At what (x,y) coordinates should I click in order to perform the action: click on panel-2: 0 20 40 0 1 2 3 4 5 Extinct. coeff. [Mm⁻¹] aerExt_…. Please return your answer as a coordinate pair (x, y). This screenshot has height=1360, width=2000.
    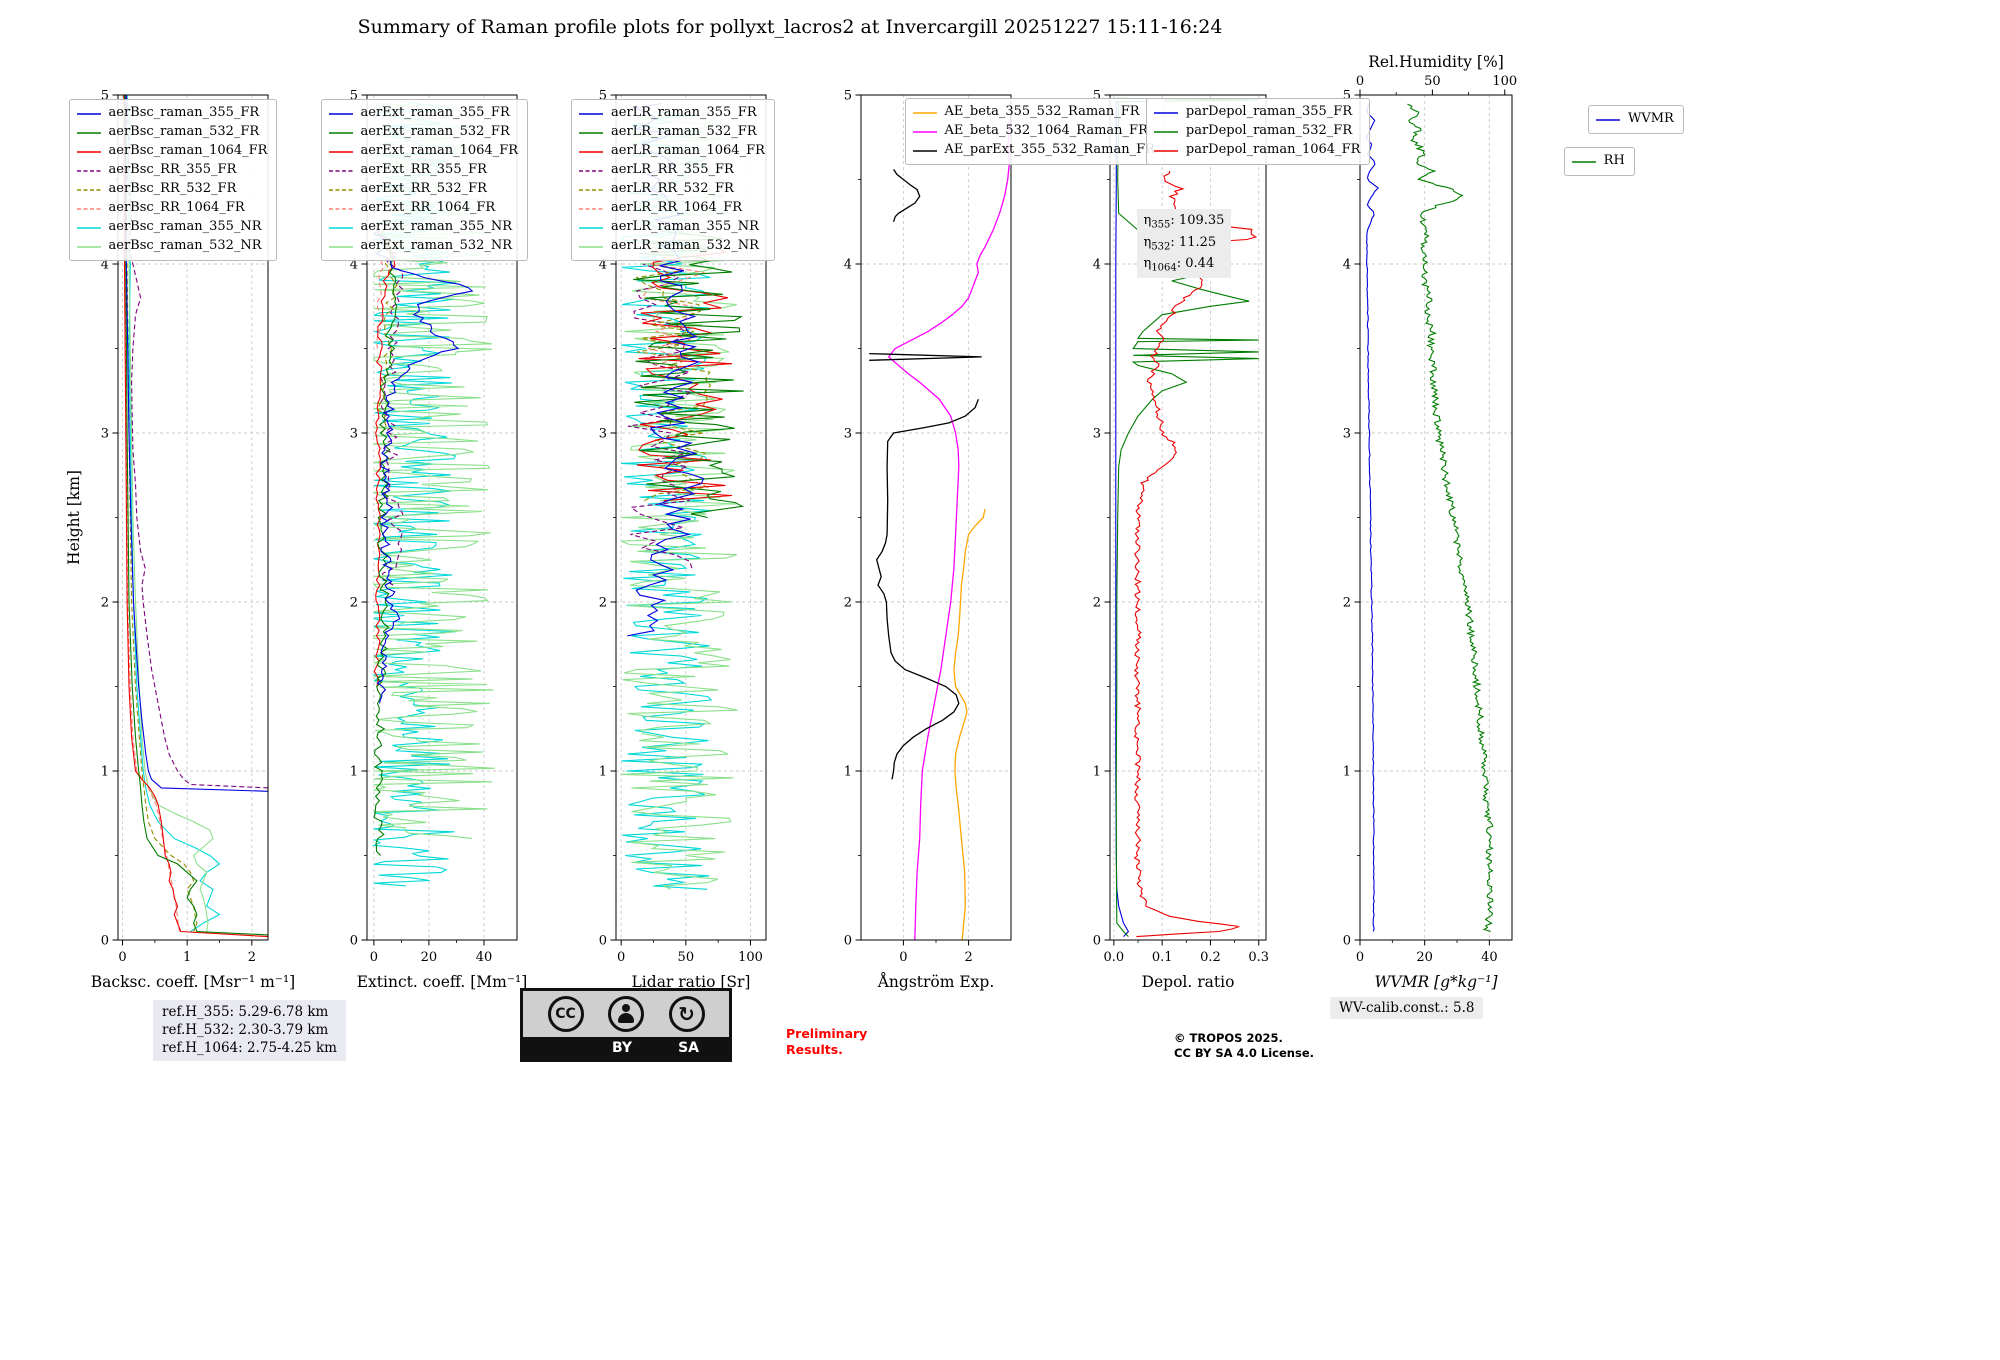
    Looking at the image, I should click on (424, 524).